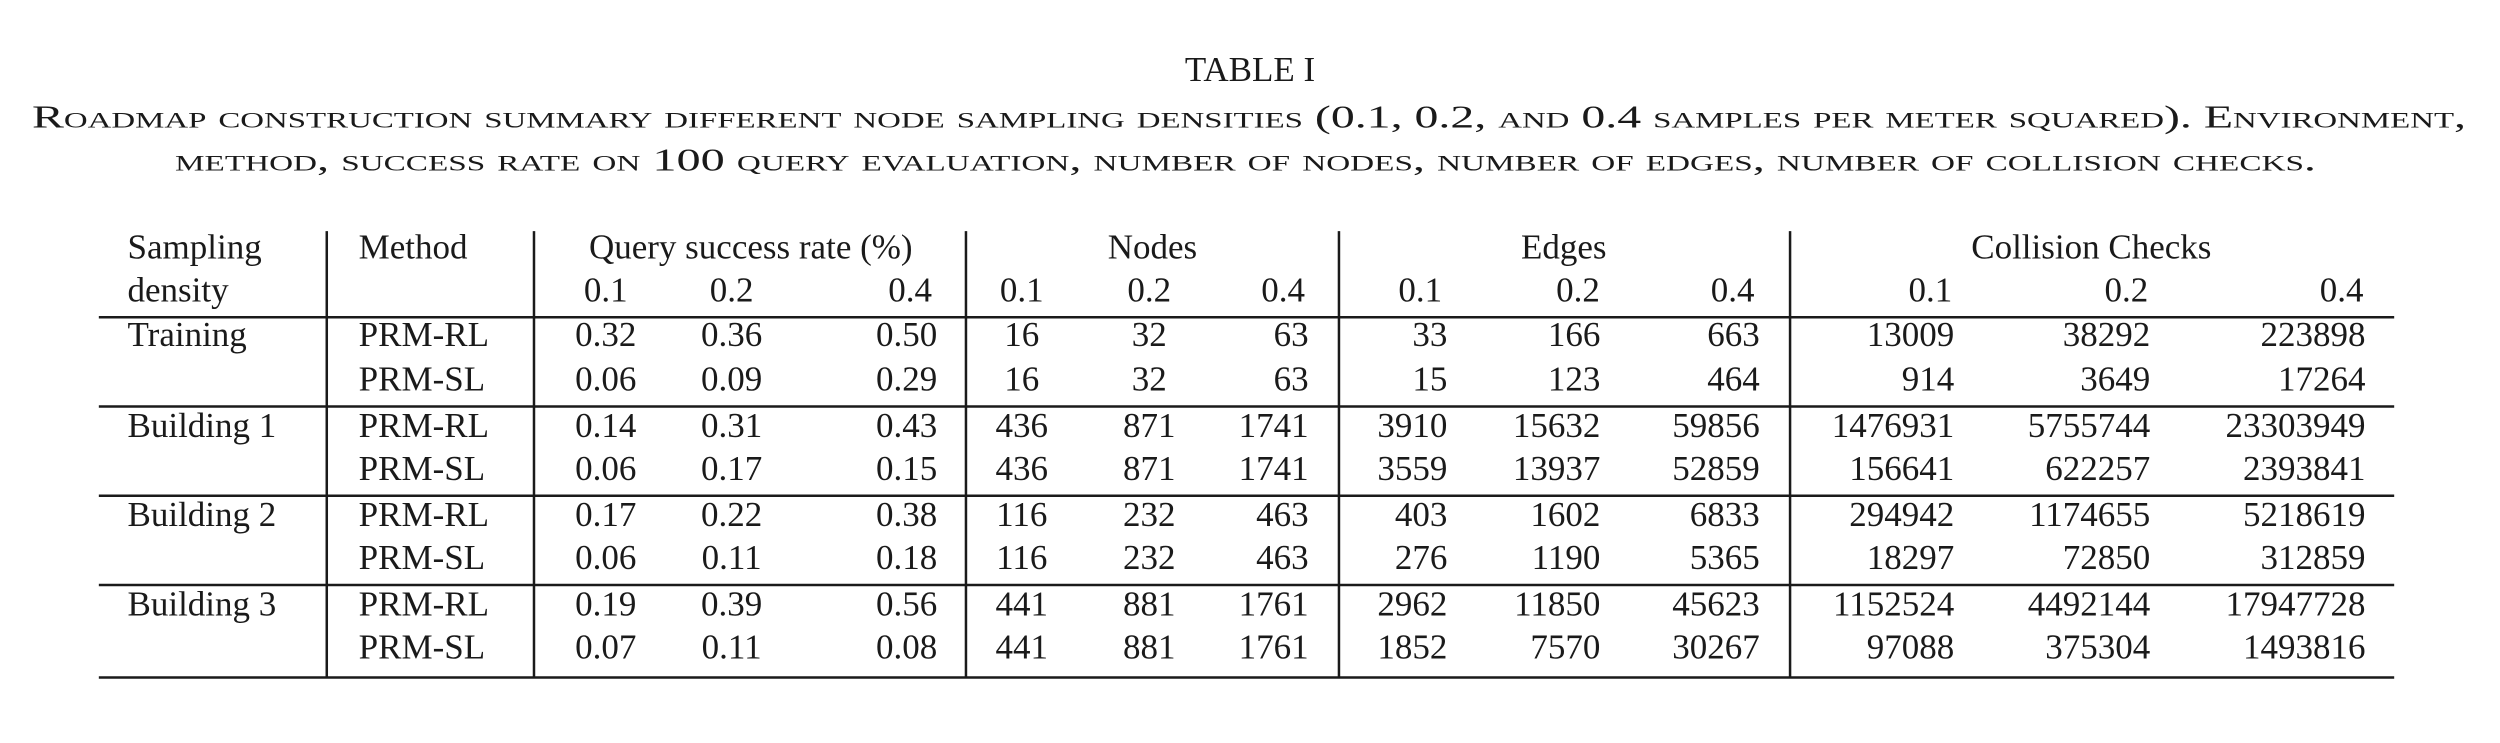 The height and width of the screenshot is (743, 2500). What do you see at coordinates (2304, 468) in the screenshot?
I see `value-cell: 2393841` at bounding box center [2304, 468].